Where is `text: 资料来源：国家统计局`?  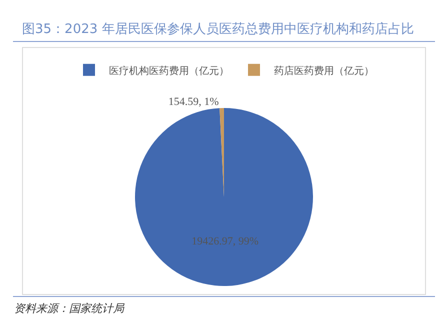
text: 资料来源：国家统计局 is located at coordinates (69, 308).